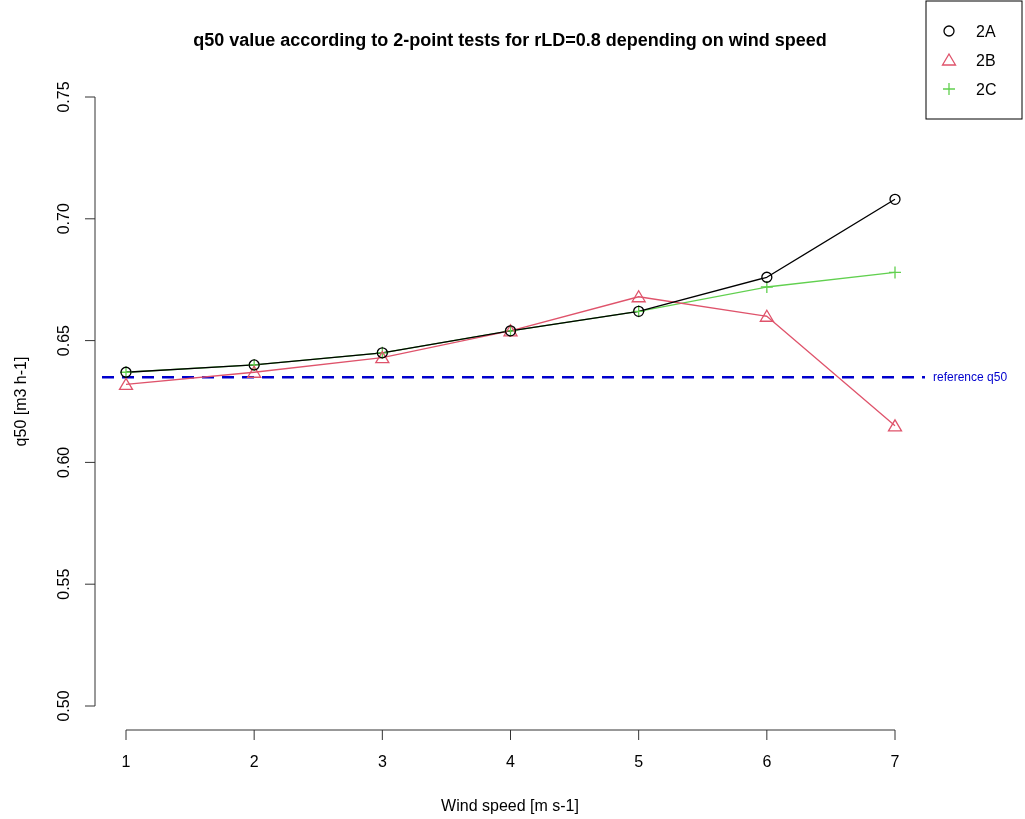  I want to click on legend-label: 2A, so click(986, 31).